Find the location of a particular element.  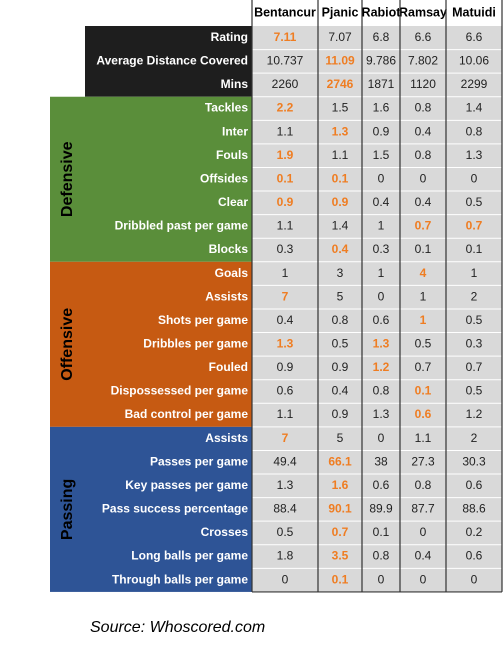

cell-value: 2260 is located at coordinates (285, 84).